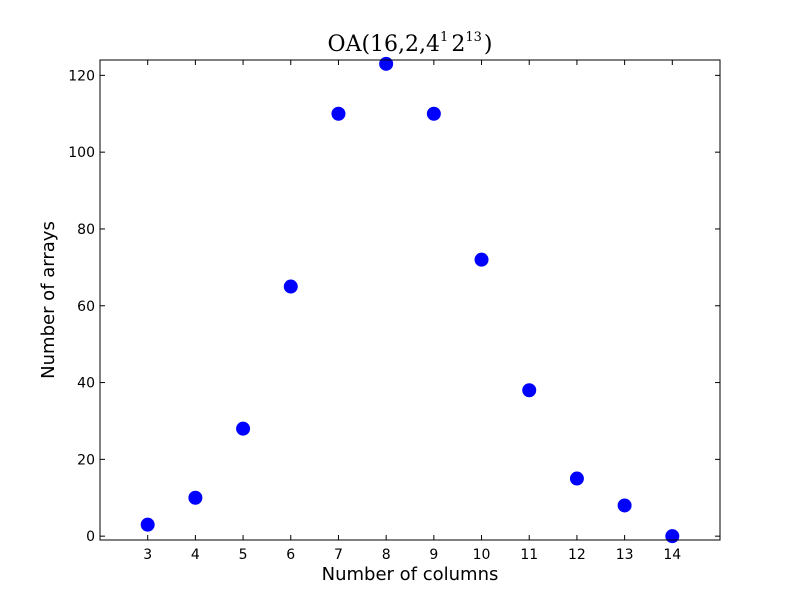 The image size is (800, 600). Describe the element at coordinates (410, 43) in the screenshot. I see `chart-title: OA(16,2,41 213)` at that location.